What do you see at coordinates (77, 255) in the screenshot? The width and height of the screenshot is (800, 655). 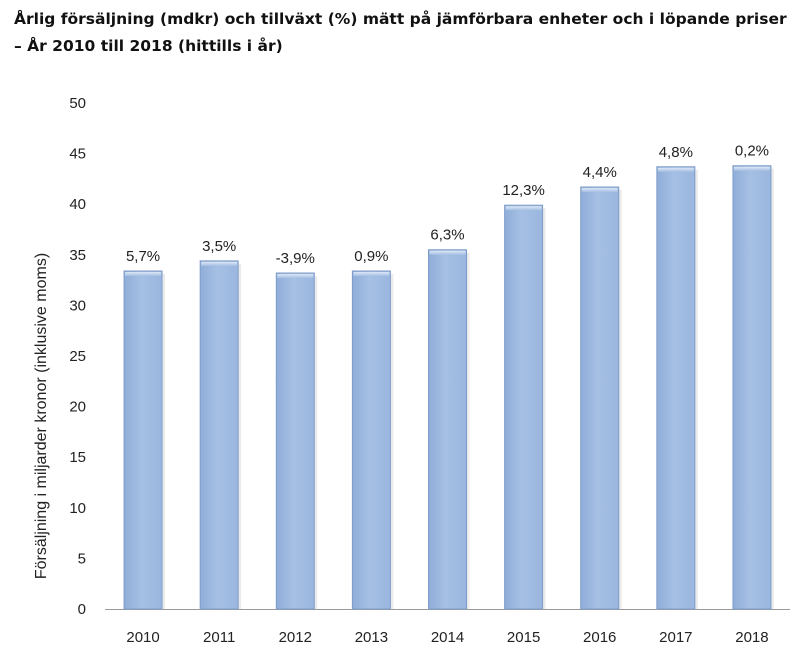 I see `y-tick-label: 35` at bounding box center [77, 255].